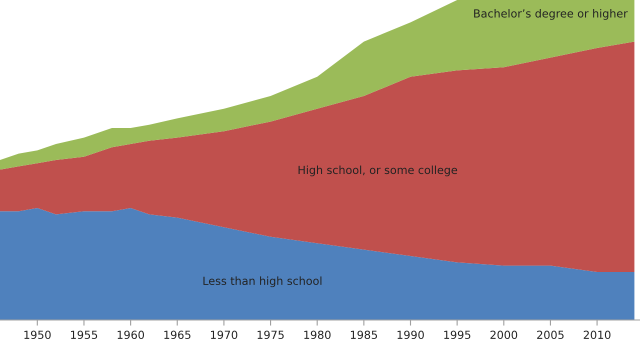 The width and height of the screenshot is (640, 360). What do you see at coordinates (37, 335) in the screenshot?
I see `x-tick-label: 1950` at bounding box center [37, 335].